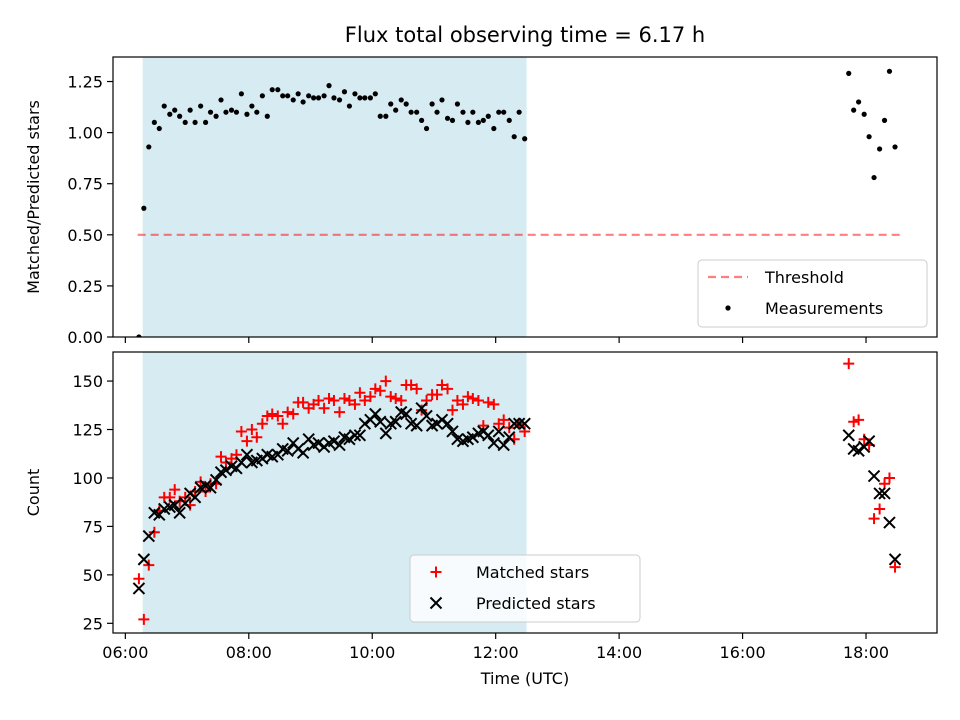 This screenshot has height=720, width=960. I want to click on y-tick-label: 75, so click(93, 526).